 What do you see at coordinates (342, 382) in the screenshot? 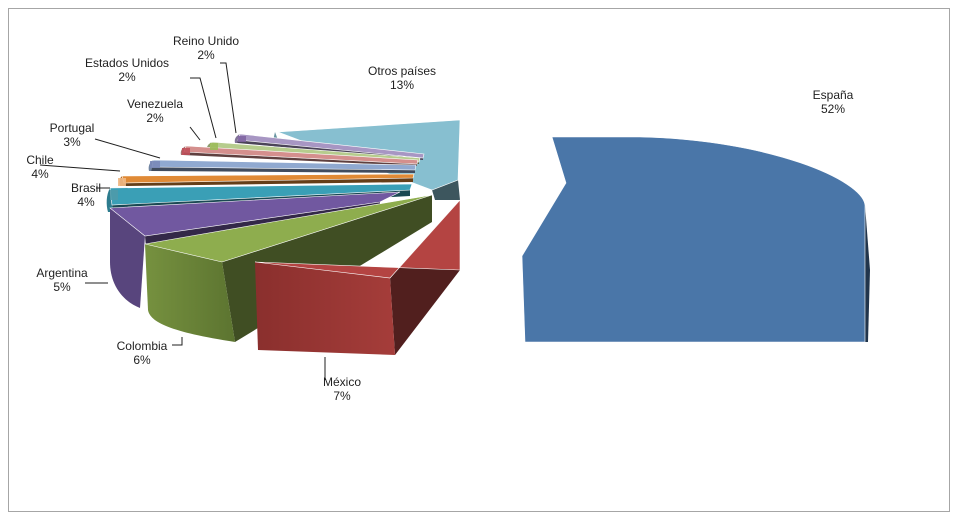
I see `data-label-category: México` at bounding box center [342, 382].